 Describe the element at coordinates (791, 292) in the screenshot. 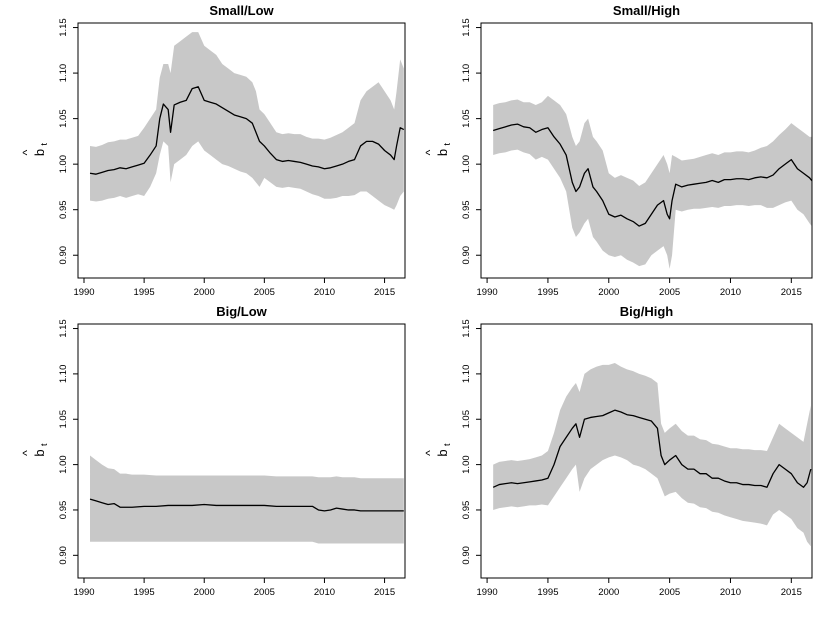

I see `panel-1-xtick-label-5: 2015` at that location.